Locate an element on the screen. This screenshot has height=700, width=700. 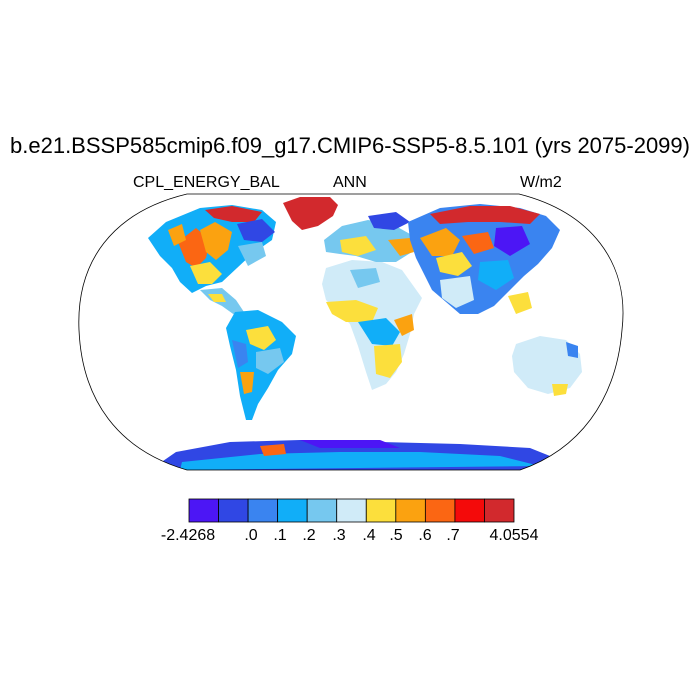
variable-label: CPL_ENERGY_BAL is located at coordinates (206, 182).